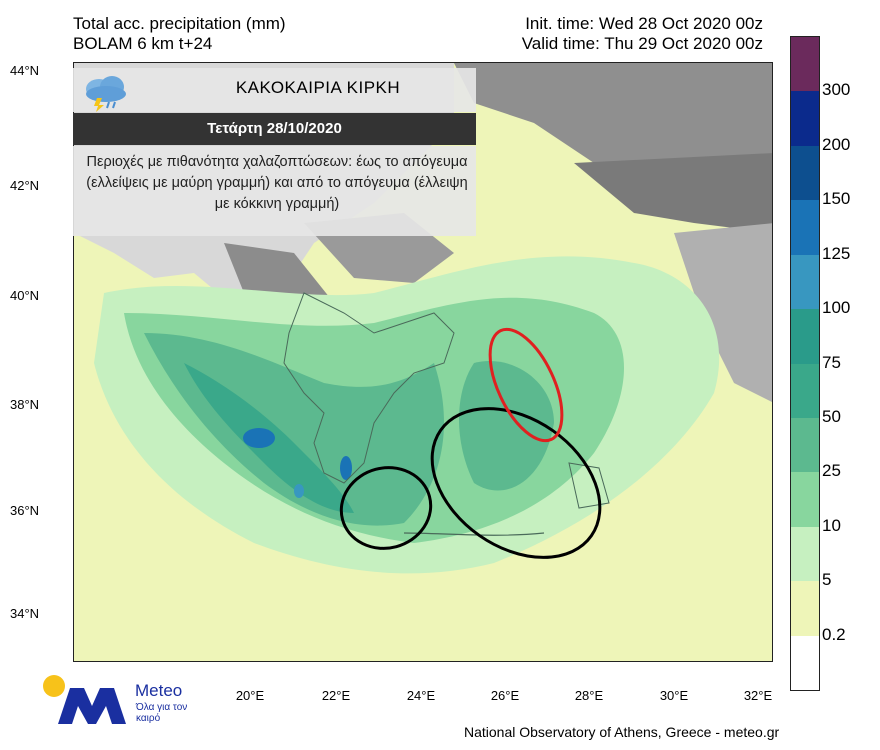  Describe the element at coordinates (25, 295) in the screenshot. I see `lat-label: 40°N` at that location.